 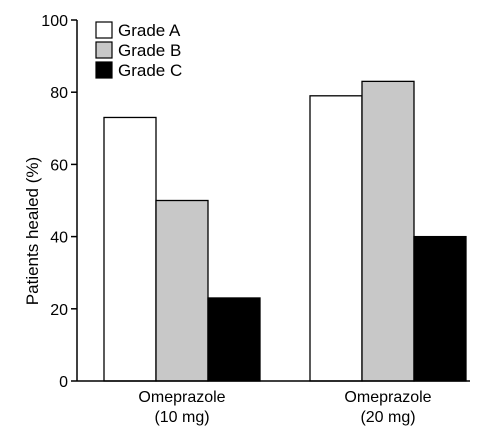 What do you see at coordinates (32, 231) in the screenshot?
I see `y-axis-label: Patients healed (%)` at bounding box center [32, 231].